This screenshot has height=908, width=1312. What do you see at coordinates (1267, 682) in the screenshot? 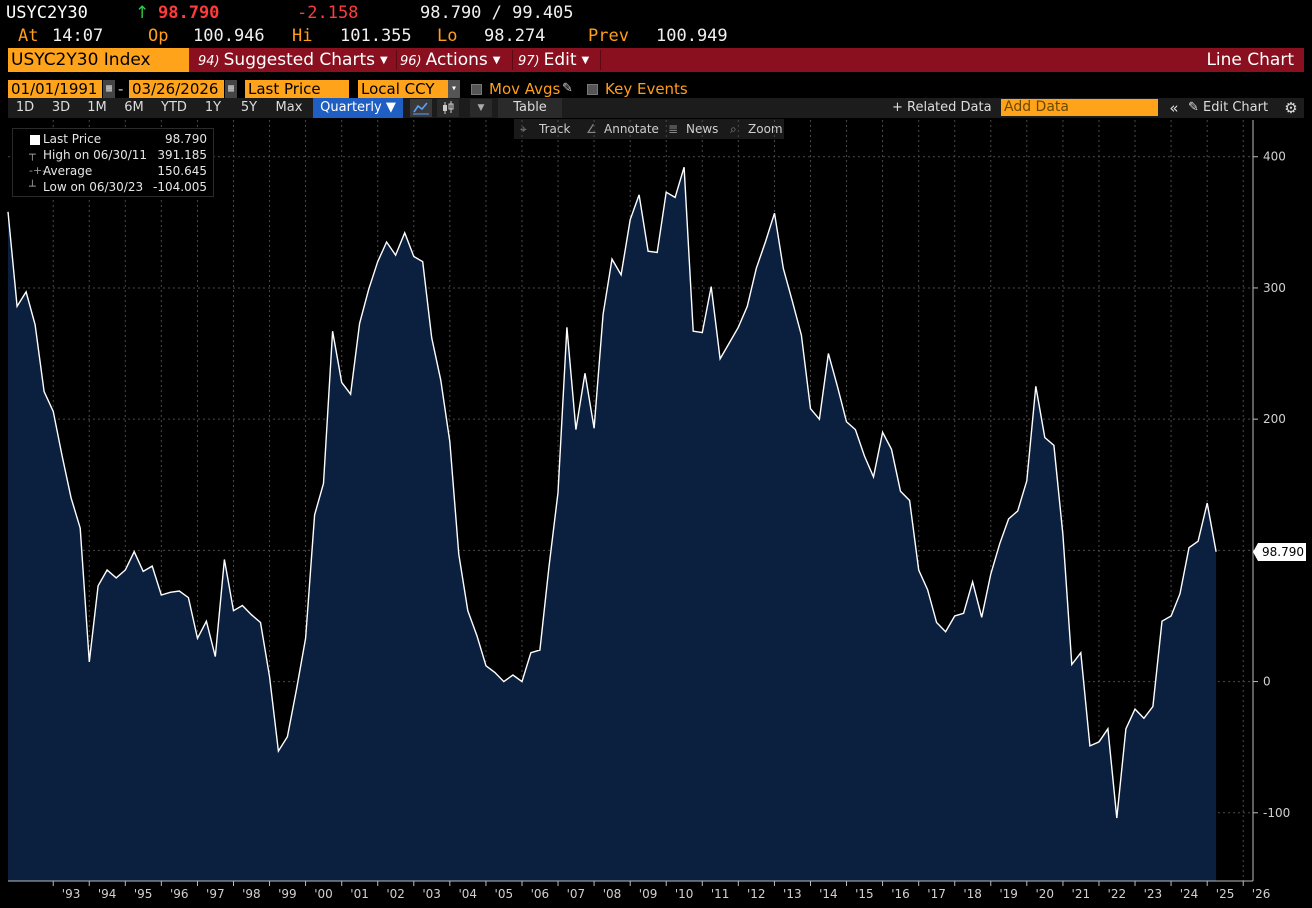
I see `y-tick-label: 0` at bounding box center [1267, 682].